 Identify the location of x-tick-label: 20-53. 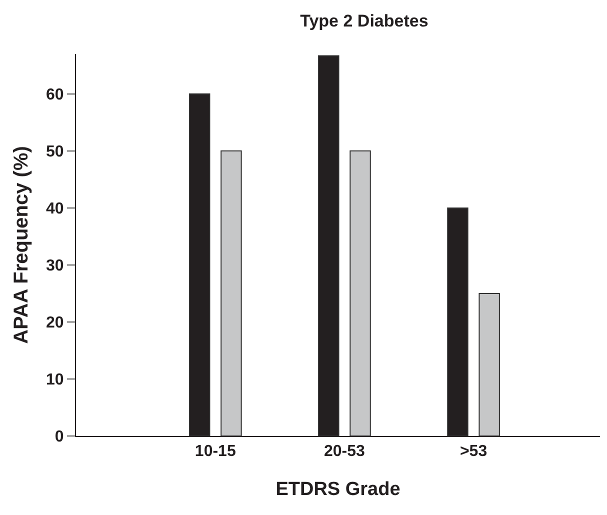
(345, 451).